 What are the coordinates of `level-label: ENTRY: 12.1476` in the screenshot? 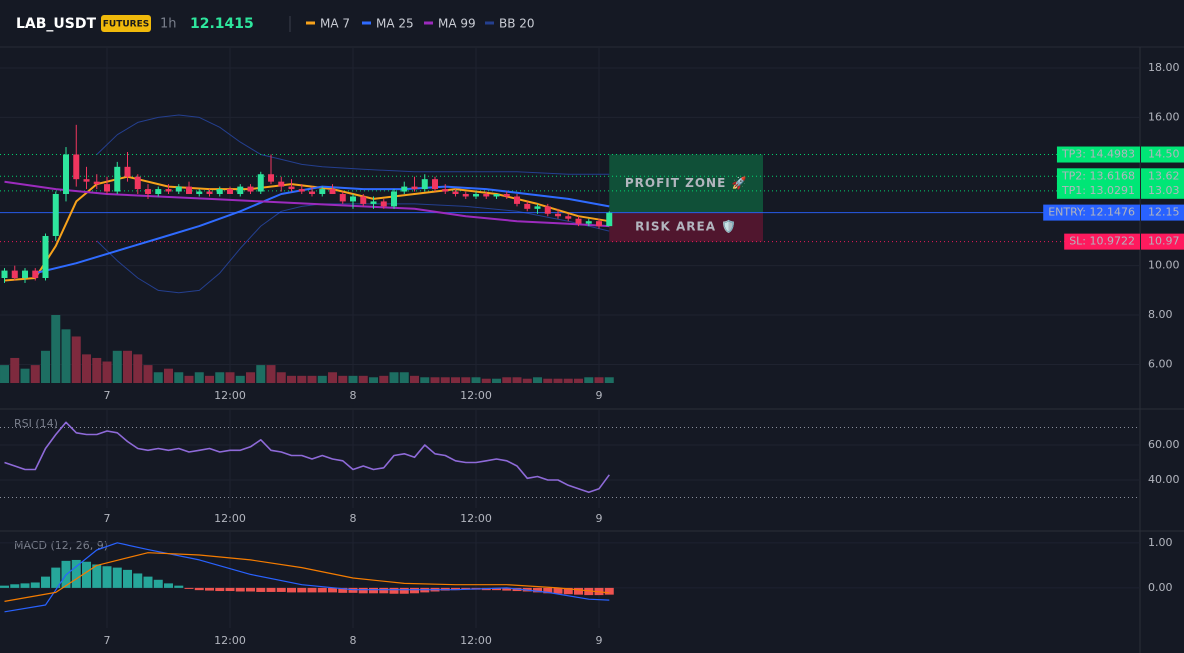 It's located at (1091, 212).